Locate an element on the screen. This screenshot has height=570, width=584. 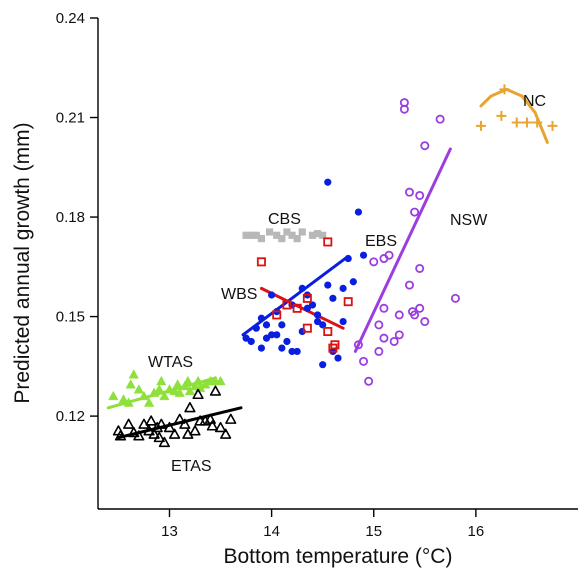
y-tick-label: 0.12 is located at coordinates (70, 416).